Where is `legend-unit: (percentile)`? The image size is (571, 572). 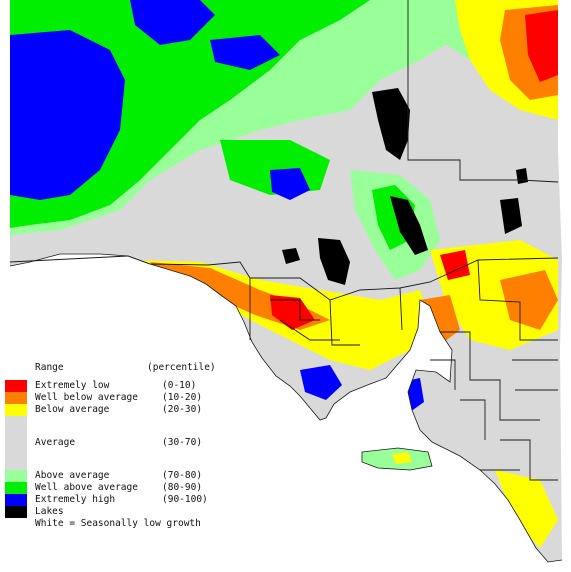
legend-unit: (percentile) is located at coordinates (181, 367).